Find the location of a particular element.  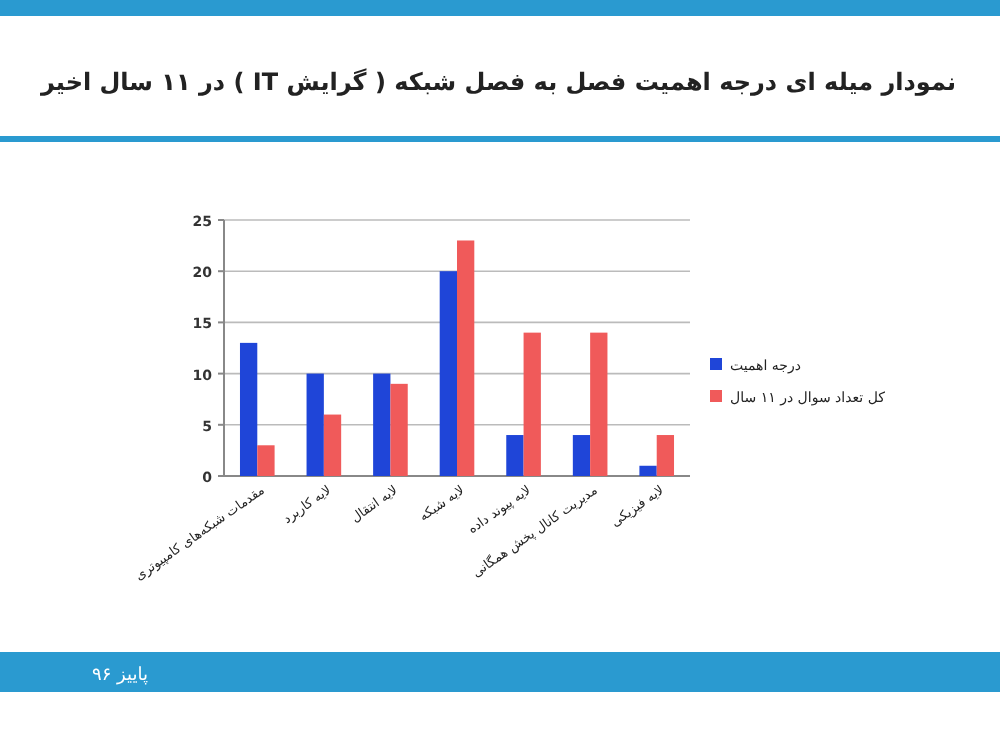

text: پاییز ۹۶ is located at coordinates (120, 676).